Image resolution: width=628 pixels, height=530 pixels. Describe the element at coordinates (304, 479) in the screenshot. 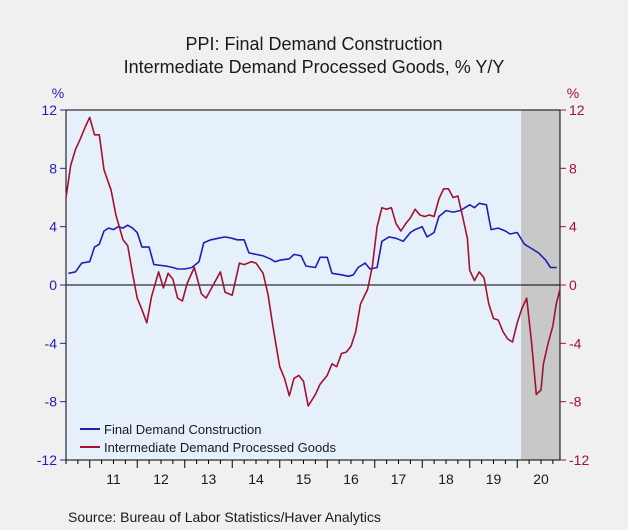

I see `x-tick-label: 15` at that location.